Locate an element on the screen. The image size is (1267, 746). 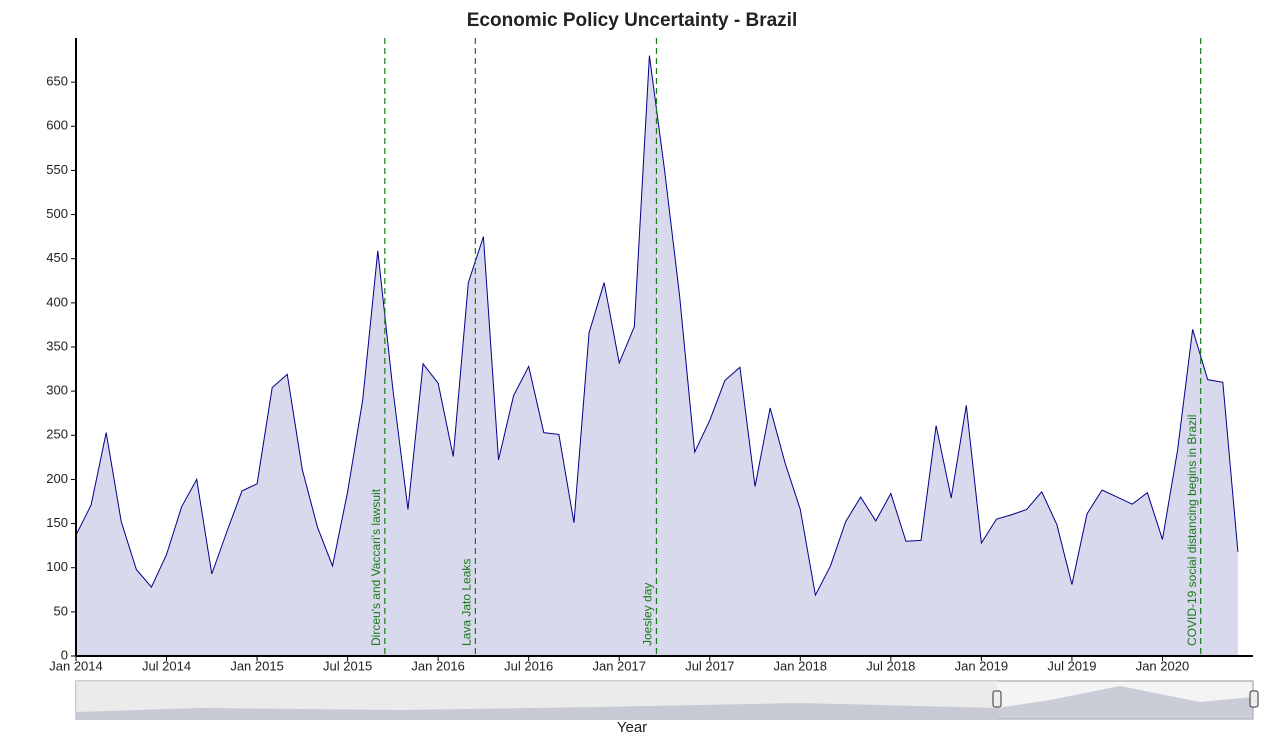
y-tick-label: 200 is located at coordinates (57, 478).